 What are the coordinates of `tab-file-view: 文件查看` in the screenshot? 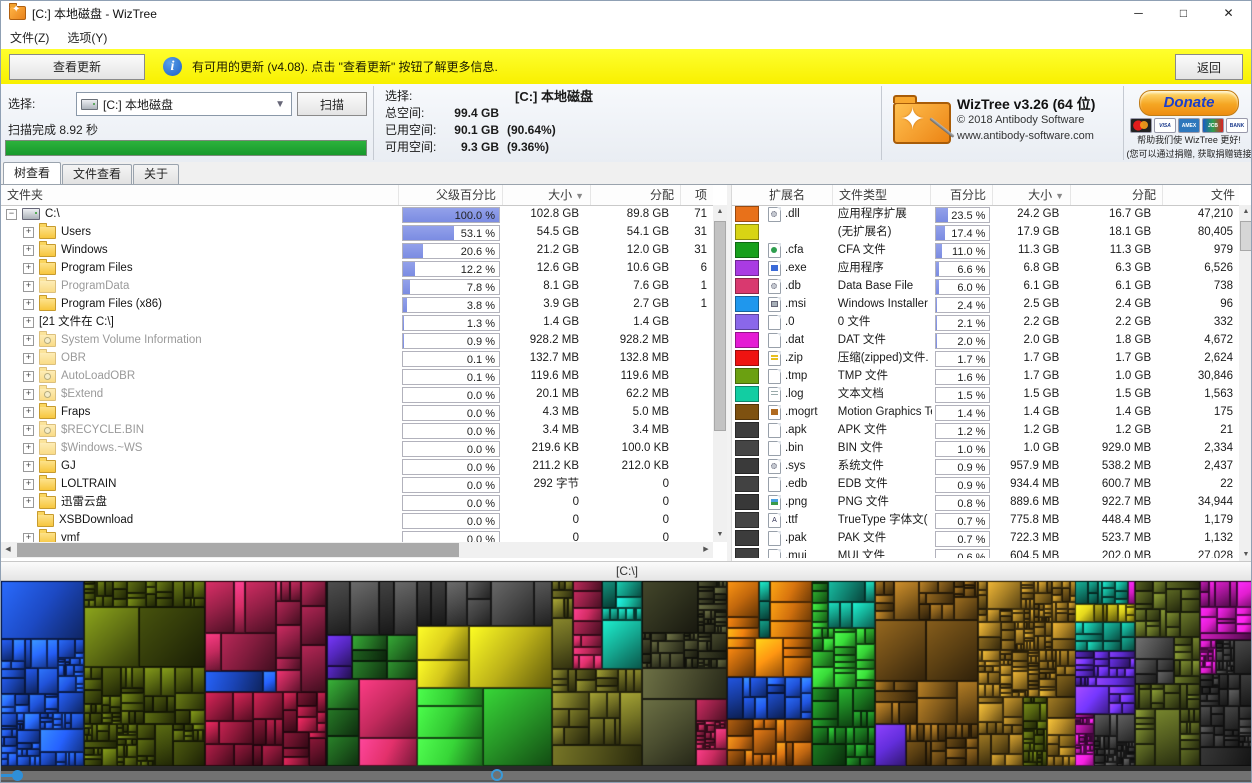 It's located at (97, 174).